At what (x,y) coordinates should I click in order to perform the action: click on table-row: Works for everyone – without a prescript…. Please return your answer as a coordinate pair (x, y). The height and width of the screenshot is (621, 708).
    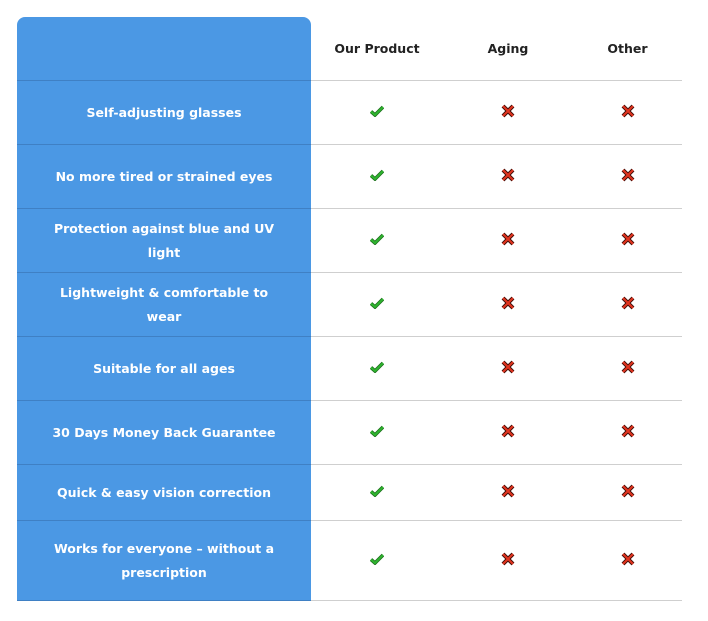
    Looking at the image, I should click on (349, 561).